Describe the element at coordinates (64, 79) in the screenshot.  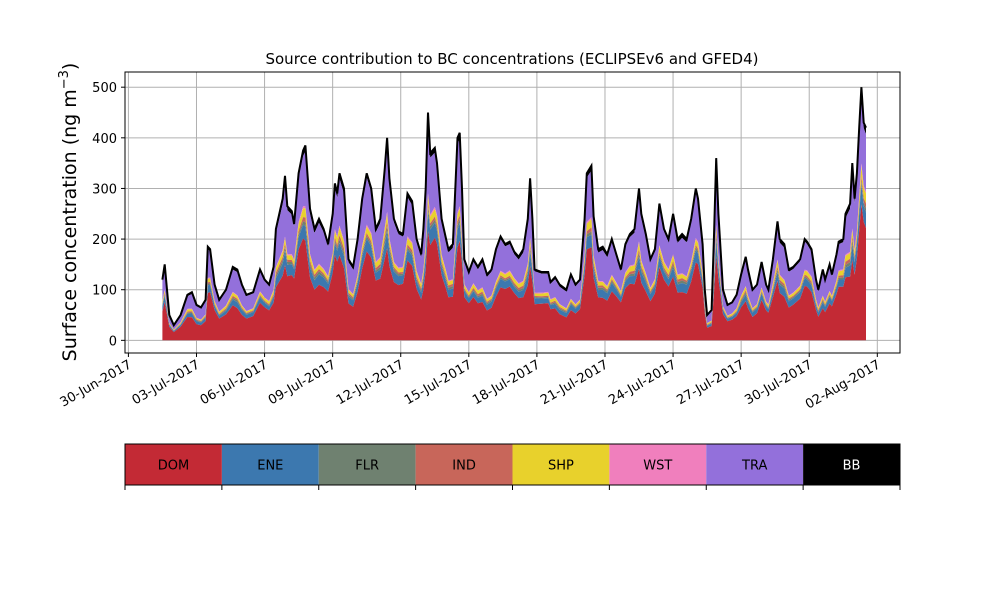
I see `y-axis-label-superscript: −3` at that location.